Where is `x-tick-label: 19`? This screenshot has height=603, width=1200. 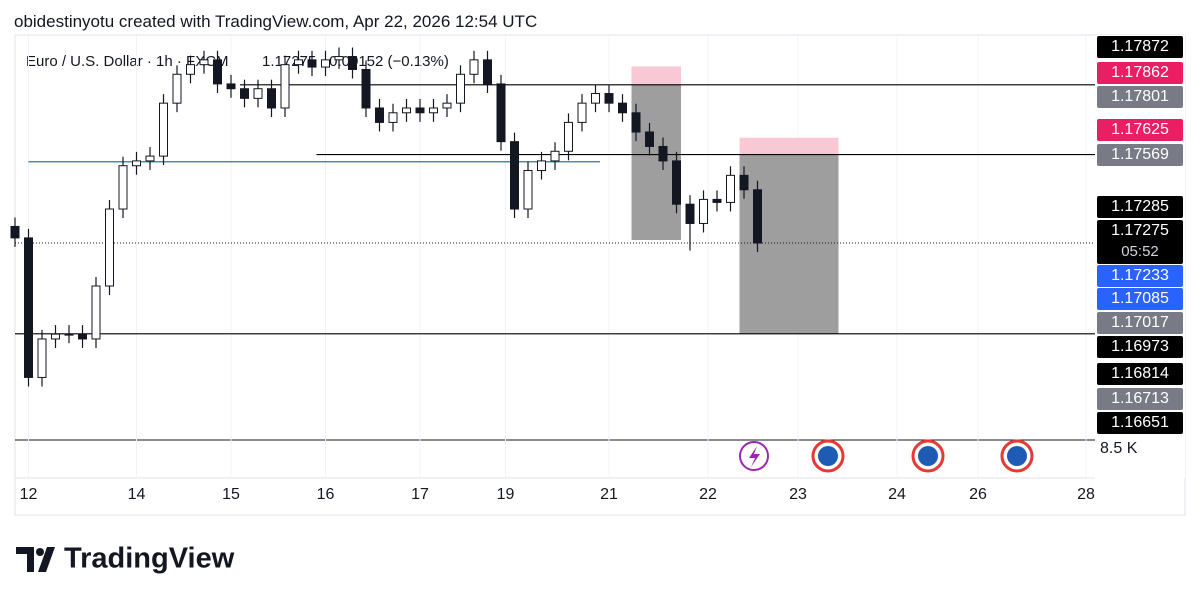 x-tick-label: 19 is located at coordinates (506, 494).